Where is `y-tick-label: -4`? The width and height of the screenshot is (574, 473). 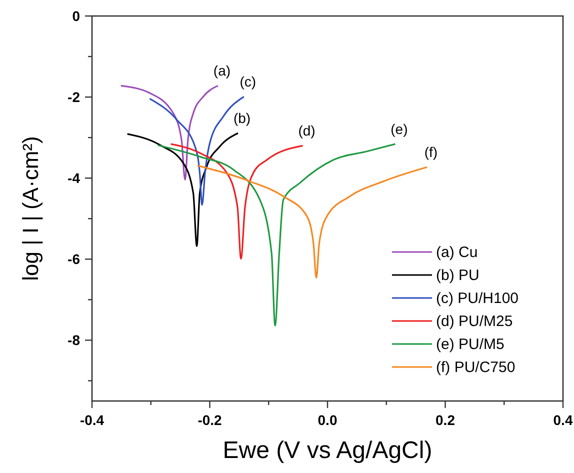
y-tick-label: -4 is located at coordinates (74, 178).